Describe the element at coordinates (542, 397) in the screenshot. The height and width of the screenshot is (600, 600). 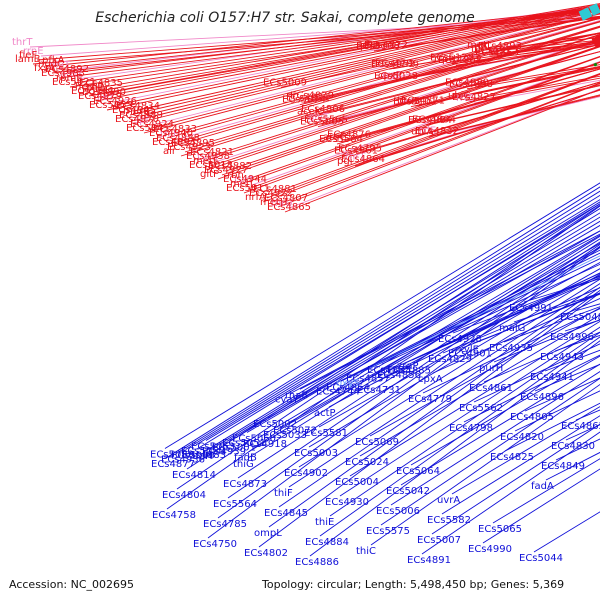
I see `gene-label-ECs4896: ECs4896` at that location.